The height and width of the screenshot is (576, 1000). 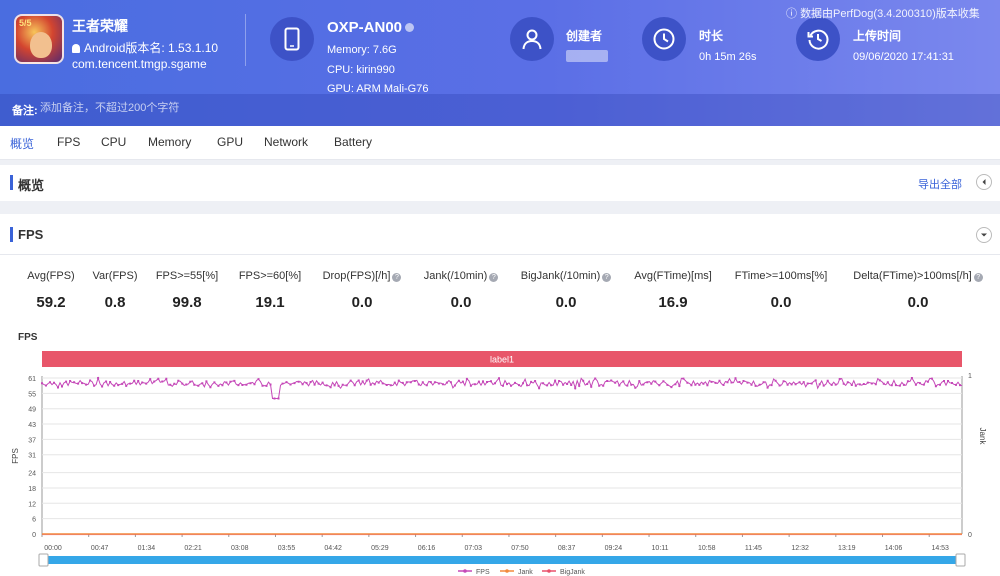 I want to click on metric-jank: Jank(/10min)? 0.0, so click(x=461, y=290).